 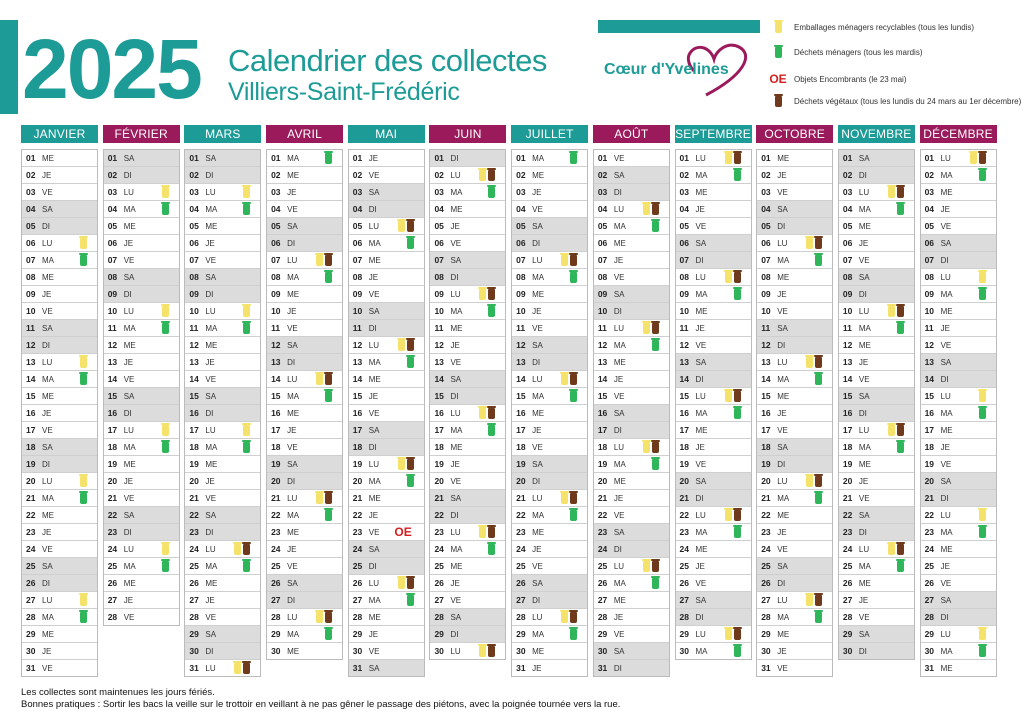 I want to click on day-row: 28 DI, so click(x=713, y=617).